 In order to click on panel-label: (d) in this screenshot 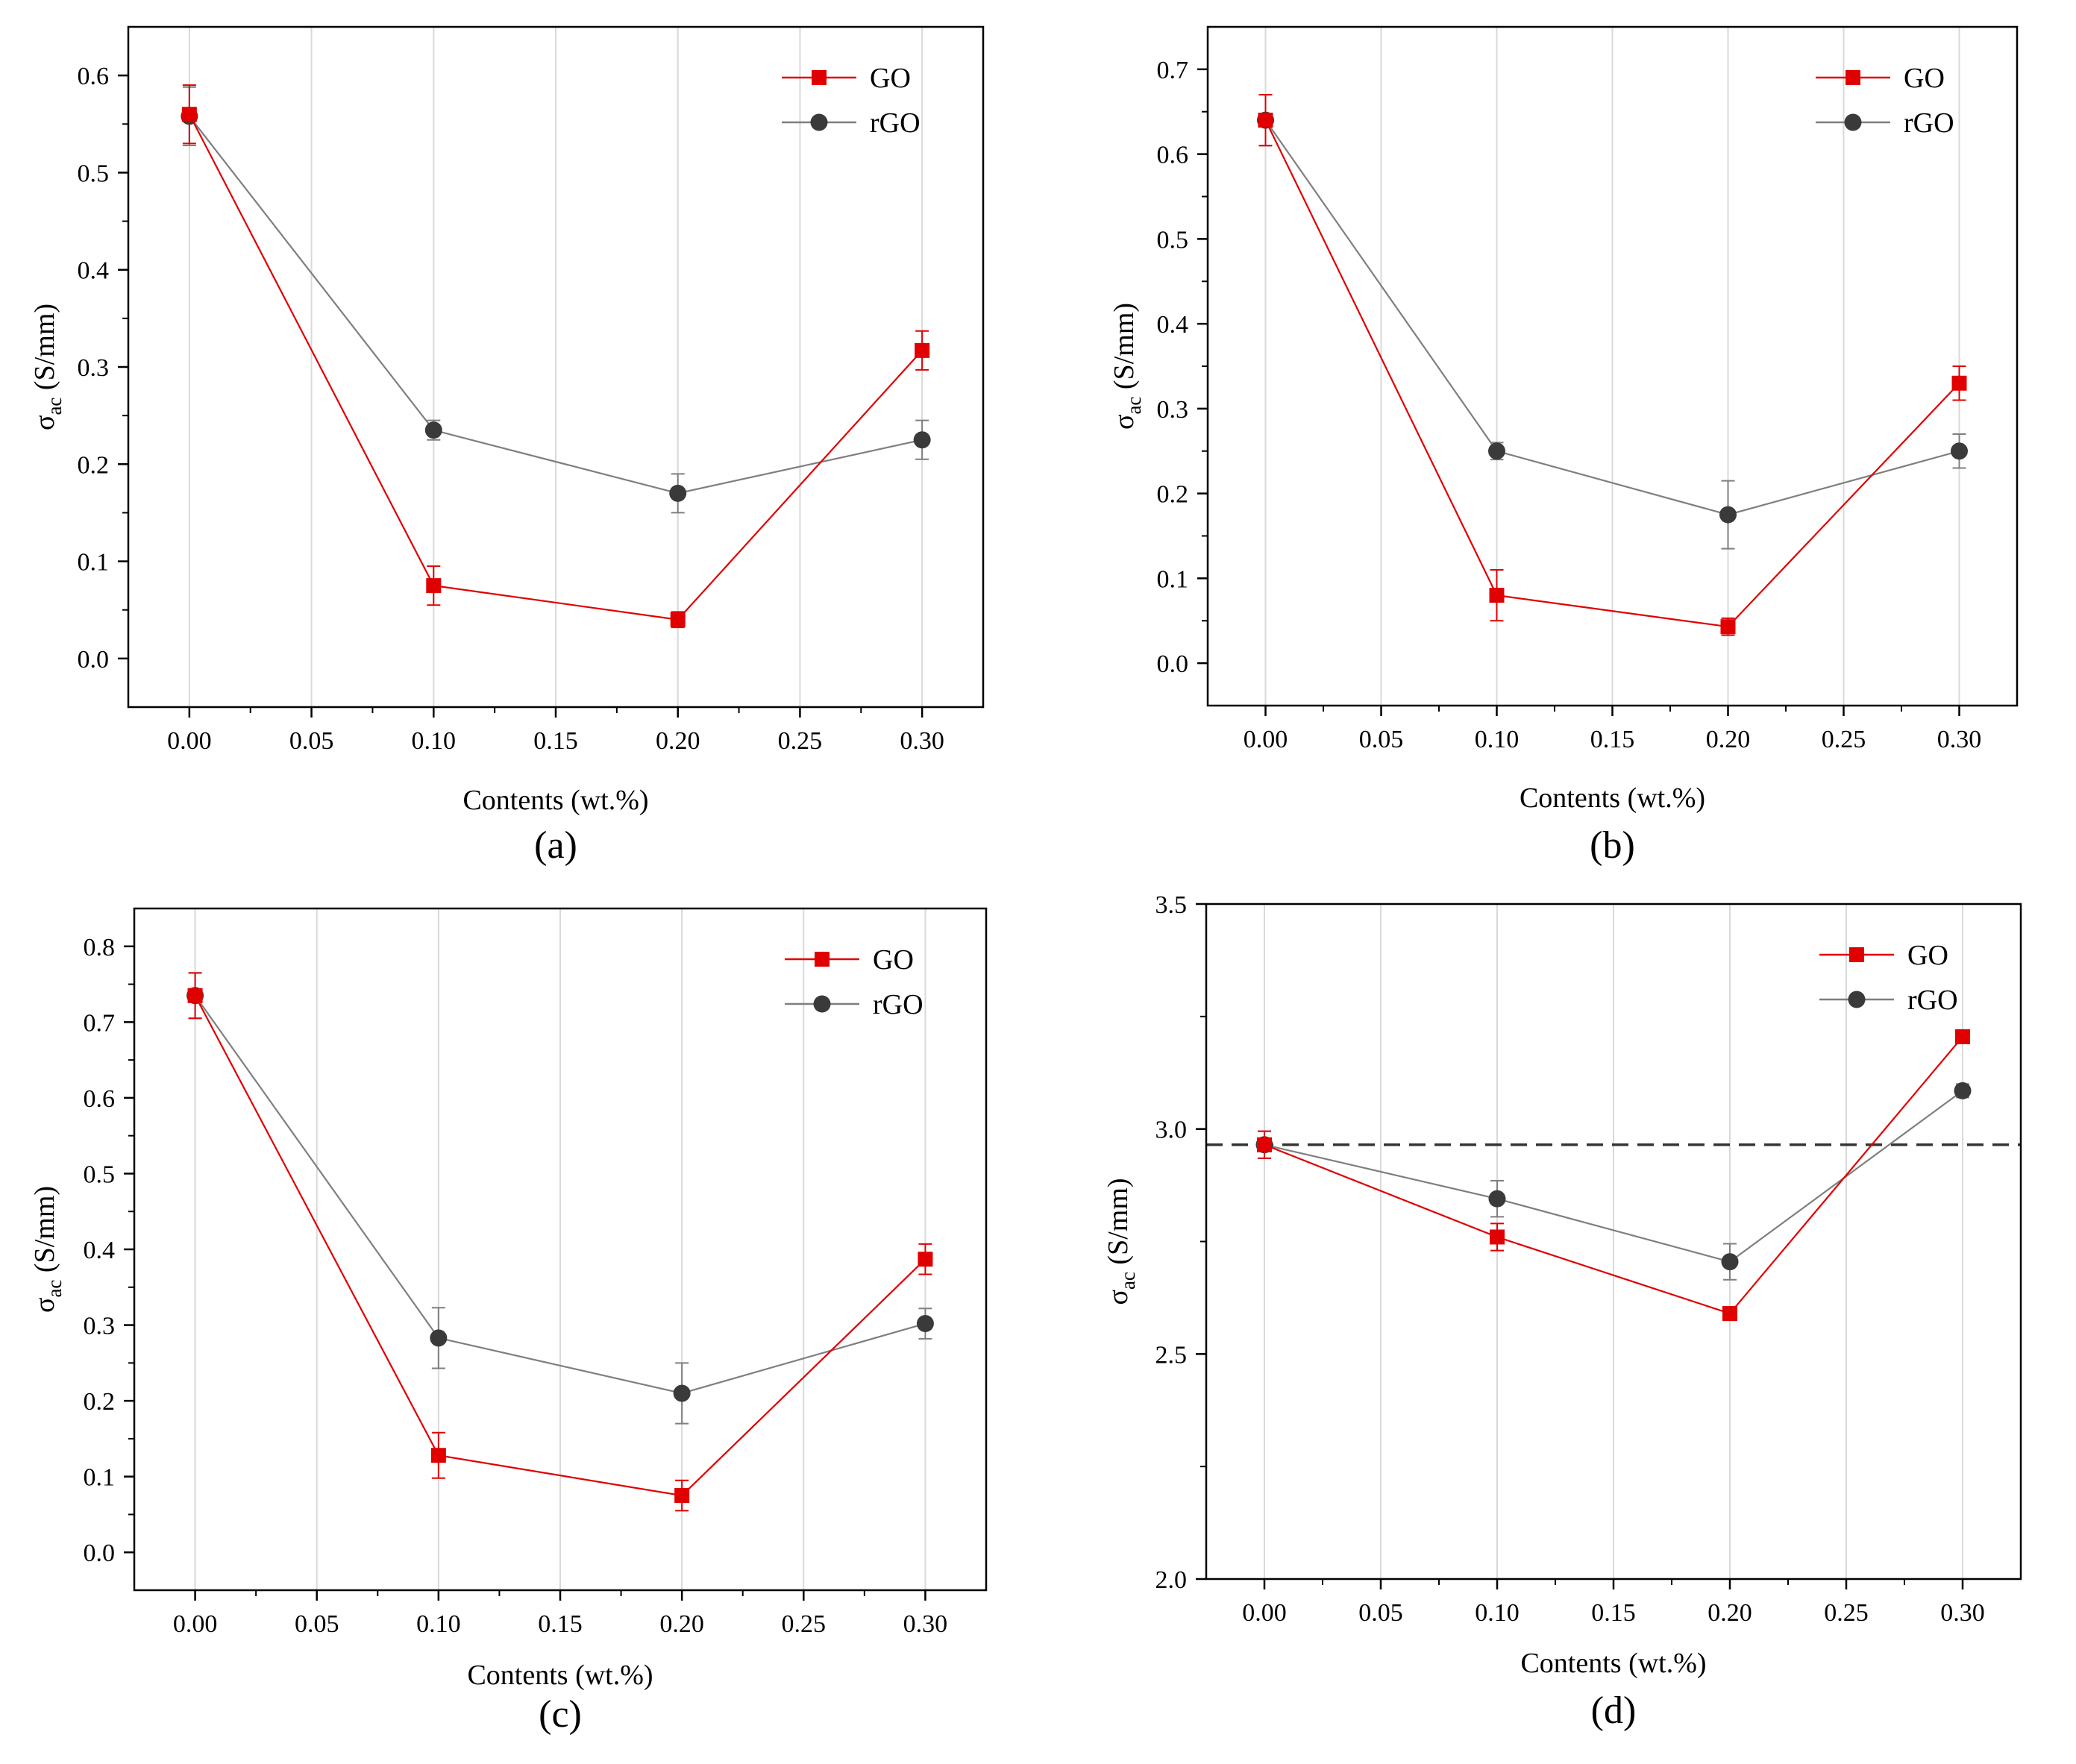, I will do `click(1614, 1710)`.